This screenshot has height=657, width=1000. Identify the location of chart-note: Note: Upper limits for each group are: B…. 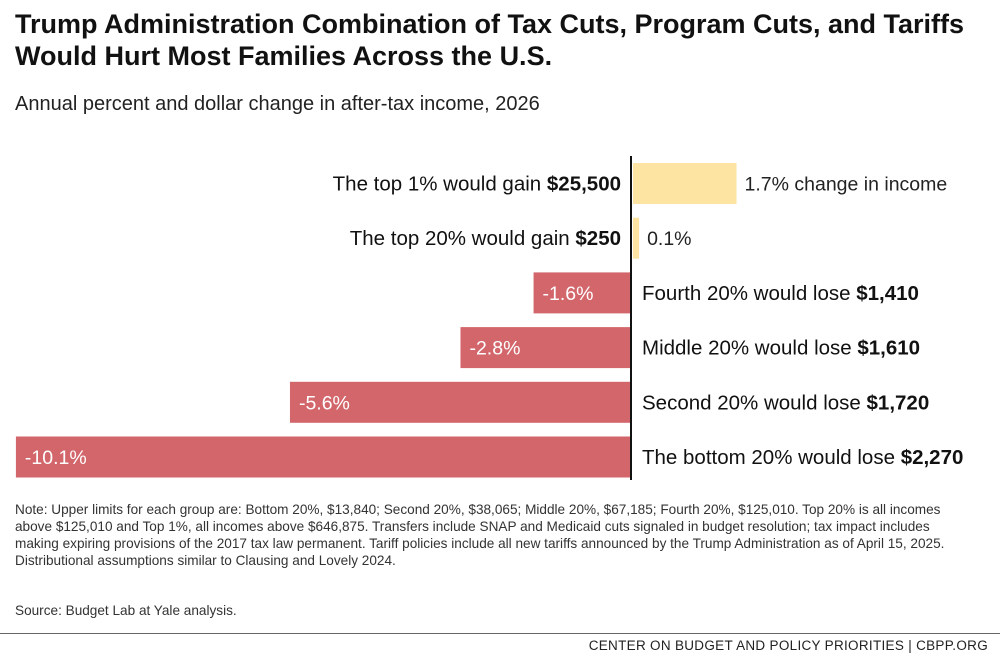
(480, 535).